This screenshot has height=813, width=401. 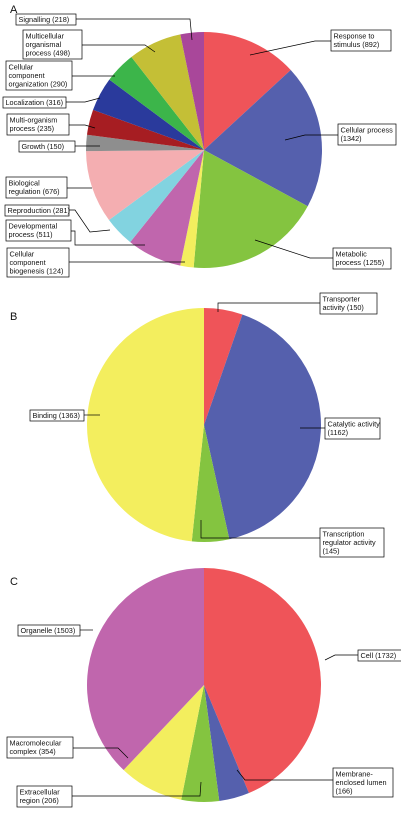 I want to click on slice-label-a-7: Growth (150), so click(x=59, y=146).